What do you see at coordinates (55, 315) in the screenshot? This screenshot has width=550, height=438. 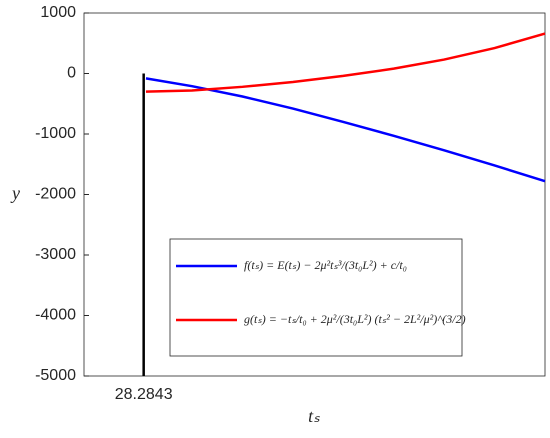 I see `y-tick-label: -4000` at bounding box center [55, 315].